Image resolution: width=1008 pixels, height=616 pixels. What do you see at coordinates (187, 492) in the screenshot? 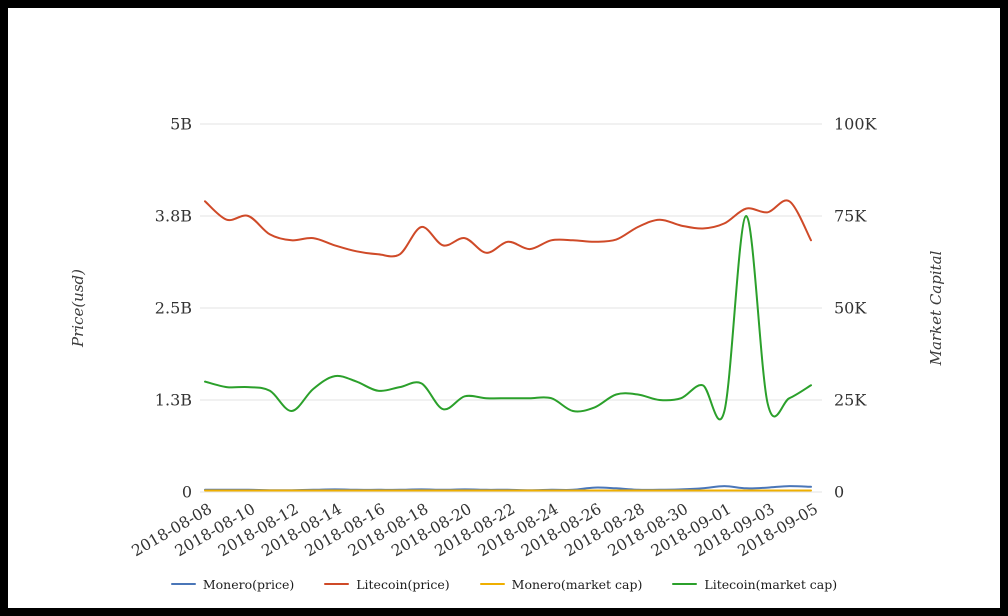
I see `left-y-tick-label: 0` at bounding box center [187, 492].